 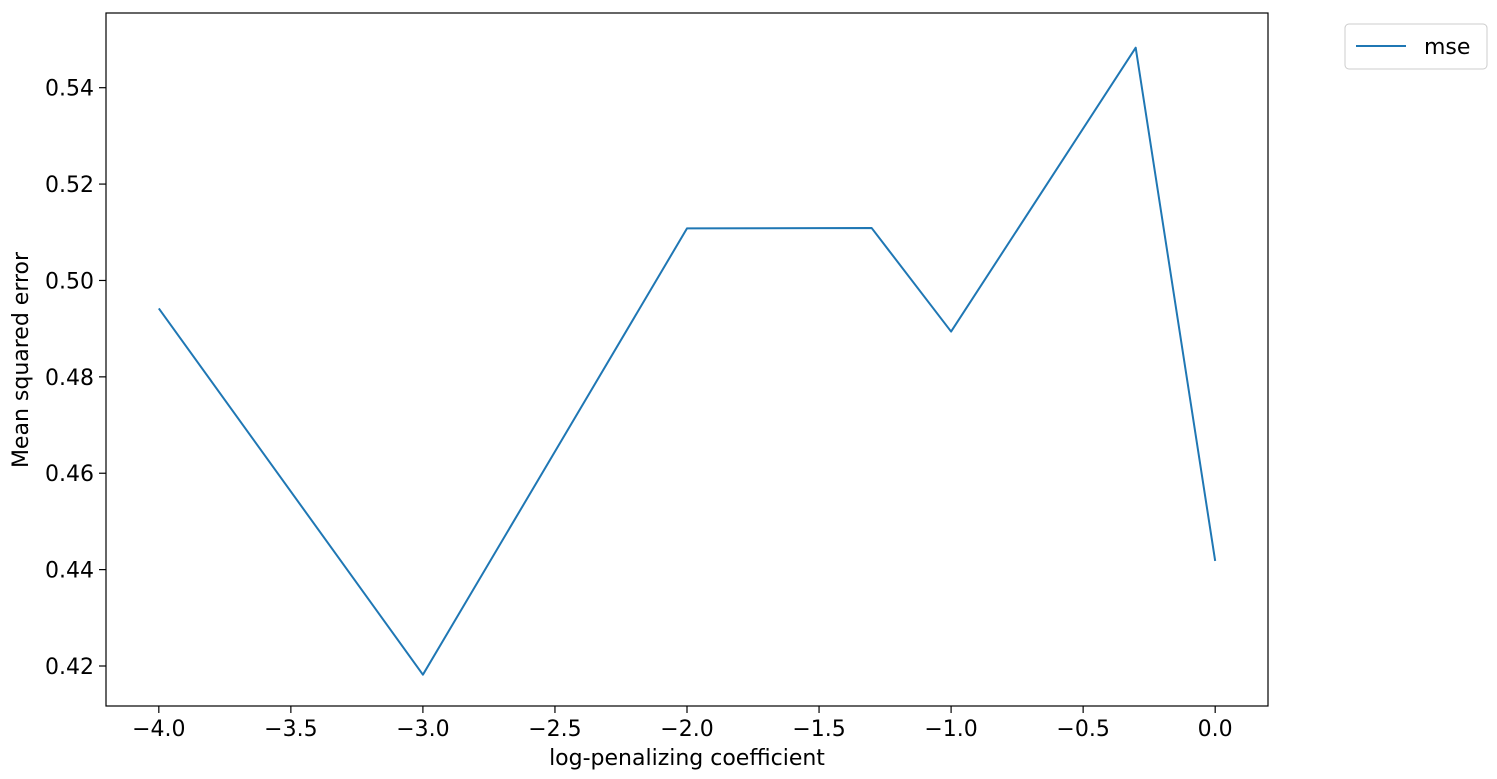 I want to click on x-tick-label: −3.5, so click(x=290, y=729).